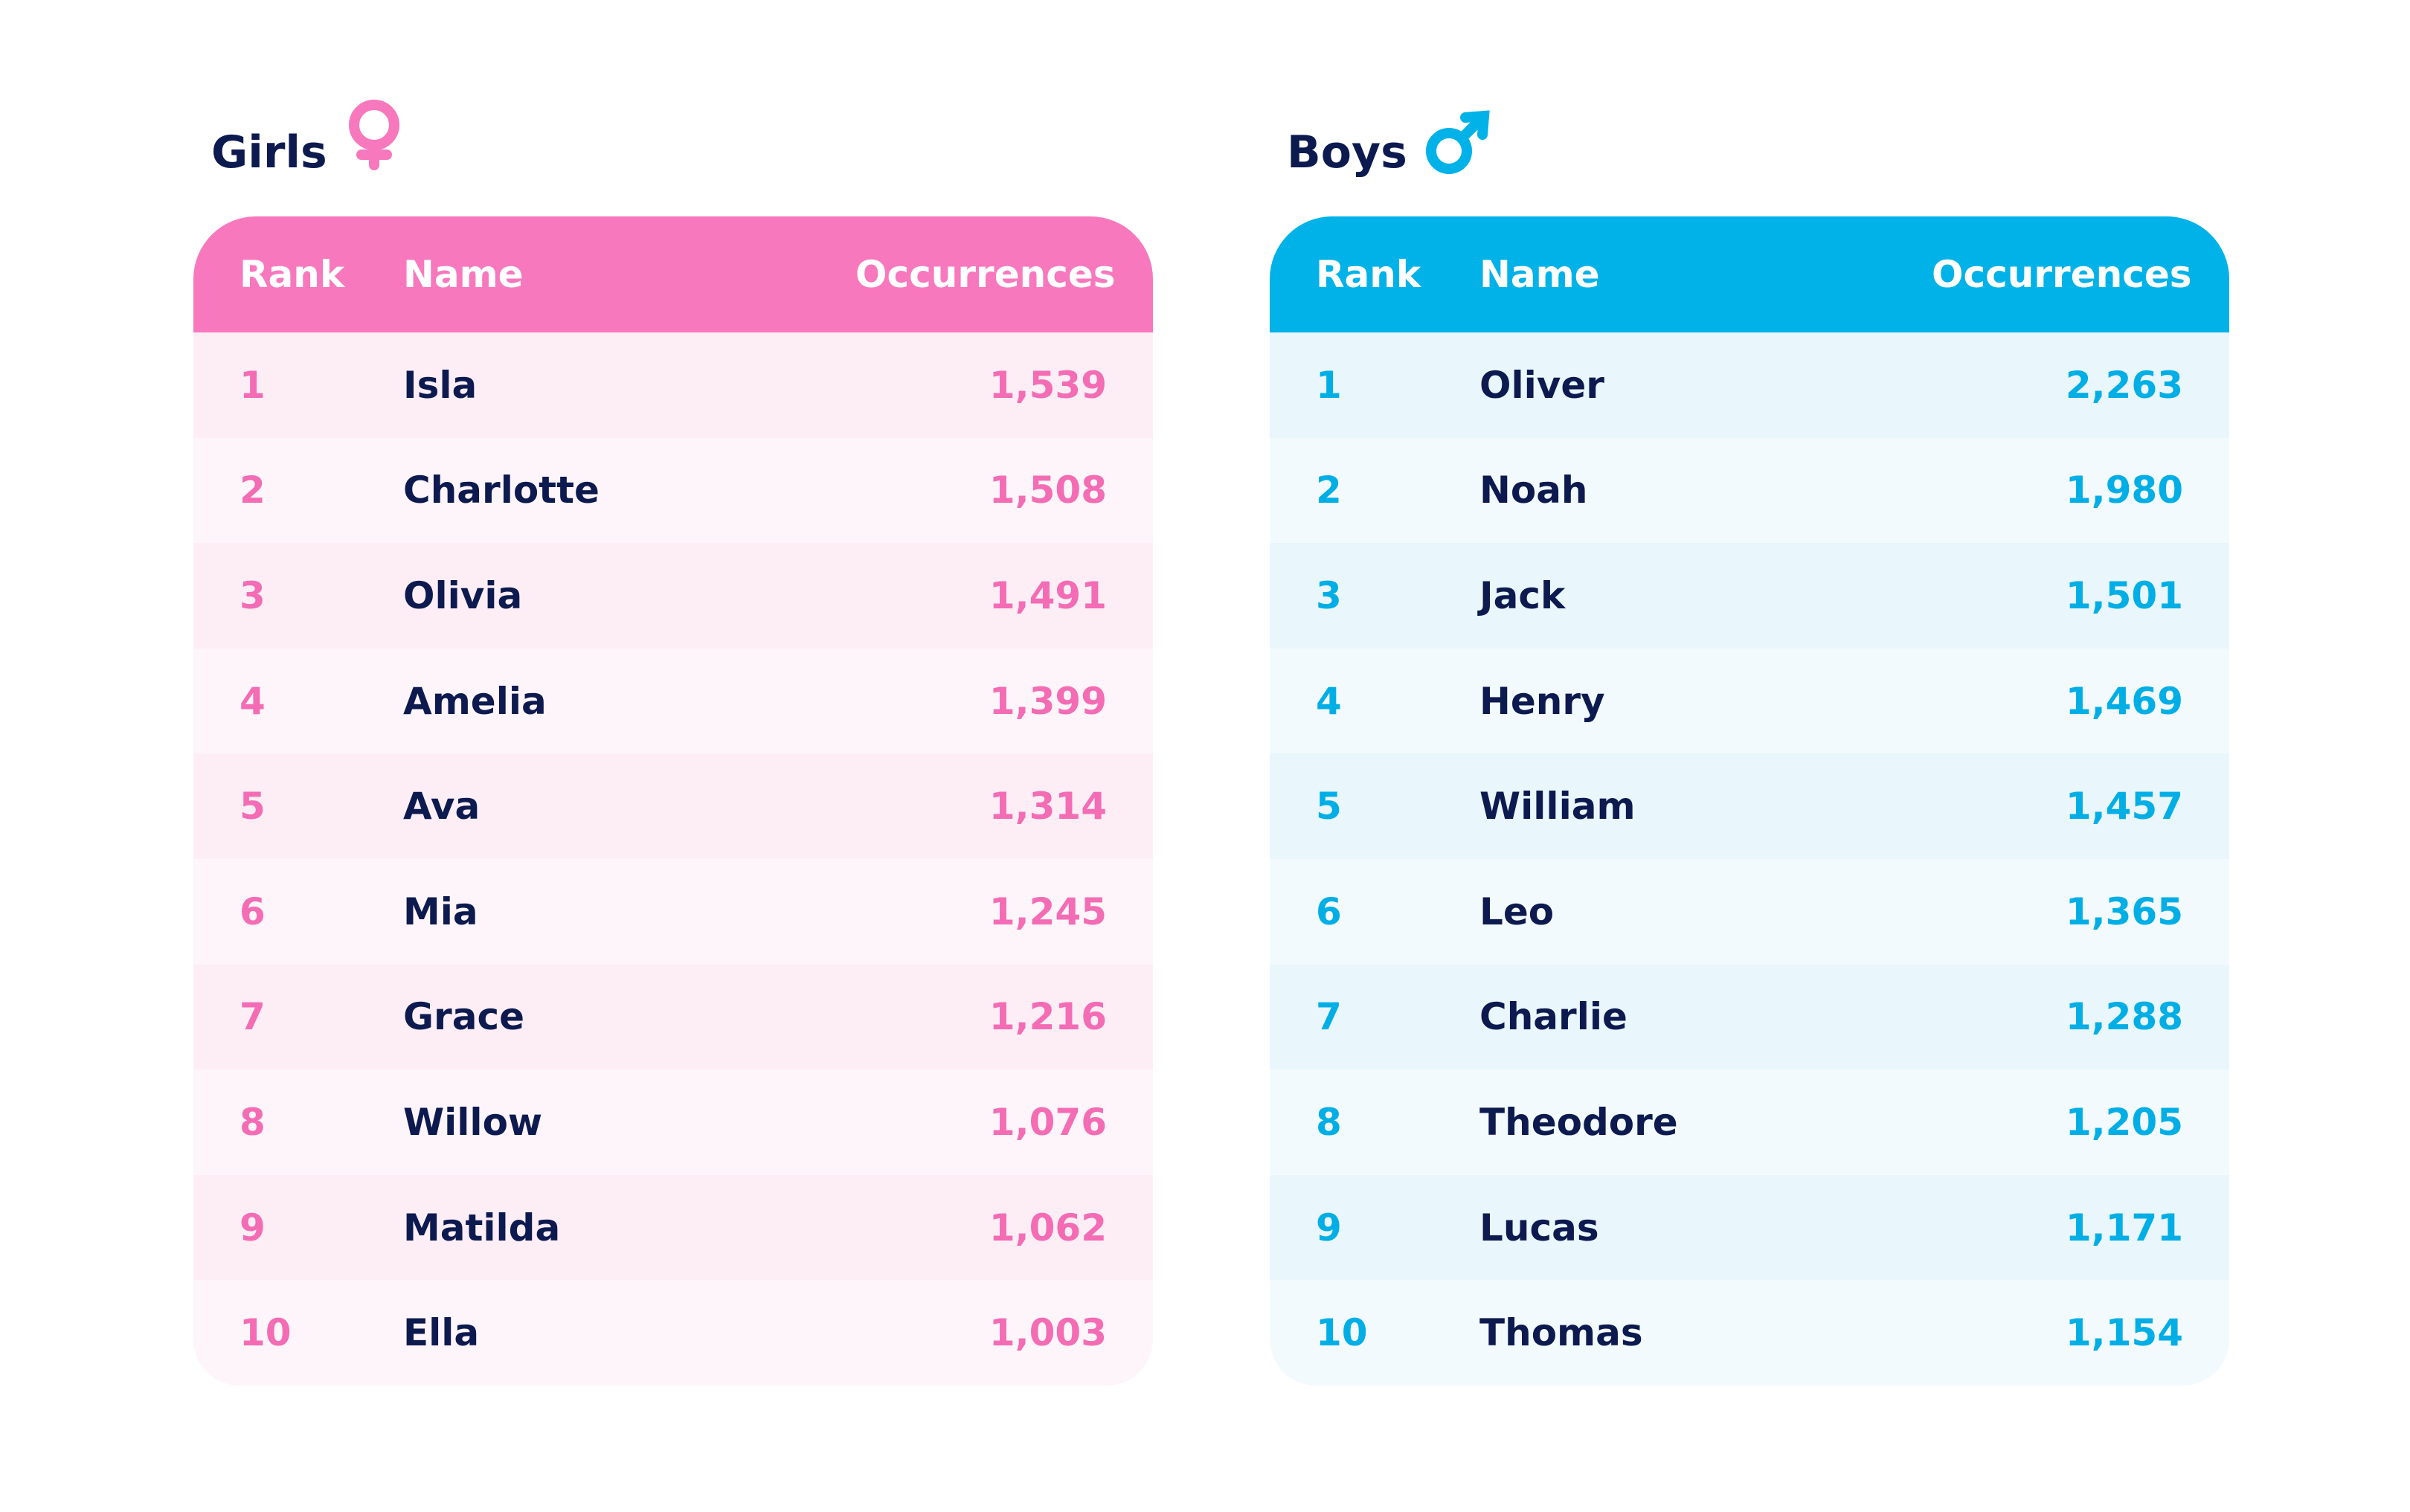 The width and height of the screenshot is (2410, 1512). What do you see at coordinates (1517, 911) in the screenshot?
I see `name: Leo` at bounding box center [1517, 911].